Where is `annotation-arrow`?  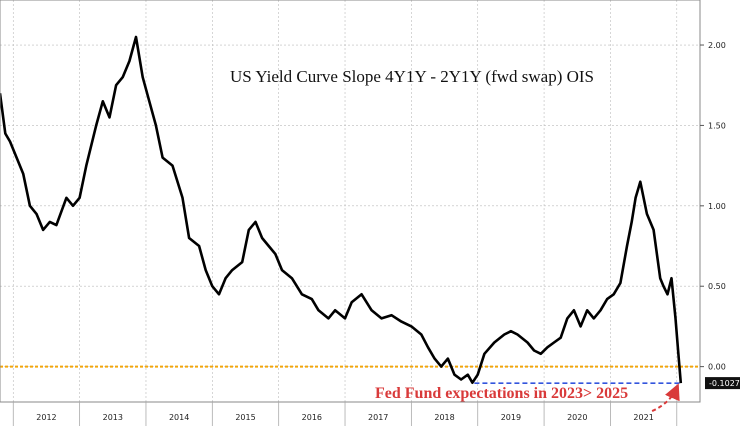
annotation-arrow is located at coordinates (665, 398).